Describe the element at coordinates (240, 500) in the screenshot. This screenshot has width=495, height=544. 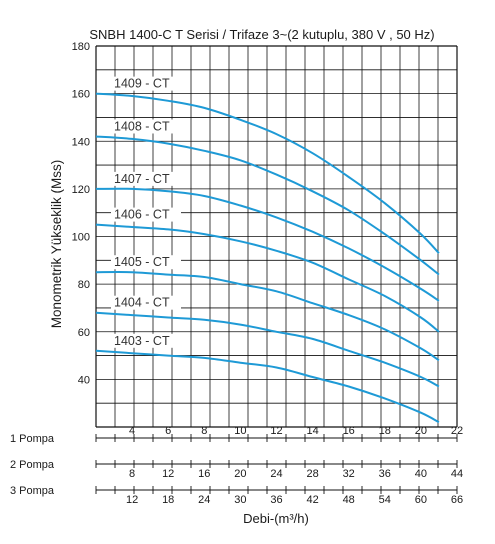
I see `x-tick-label: 30` at that location.